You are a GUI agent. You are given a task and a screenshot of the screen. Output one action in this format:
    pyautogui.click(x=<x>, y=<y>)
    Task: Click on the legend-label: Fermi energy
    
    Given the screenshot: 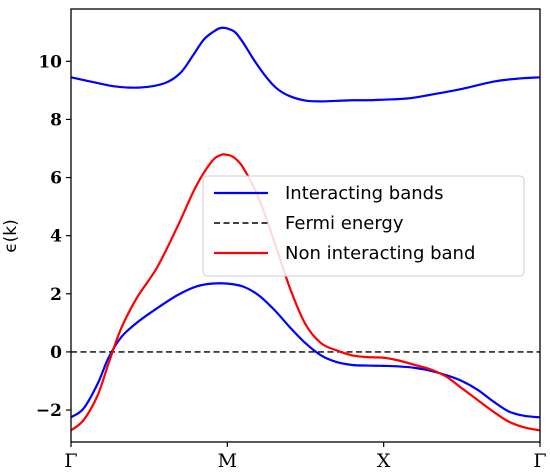 What is the action you would take?
    pyautogui.click(x=344, y=223)
    